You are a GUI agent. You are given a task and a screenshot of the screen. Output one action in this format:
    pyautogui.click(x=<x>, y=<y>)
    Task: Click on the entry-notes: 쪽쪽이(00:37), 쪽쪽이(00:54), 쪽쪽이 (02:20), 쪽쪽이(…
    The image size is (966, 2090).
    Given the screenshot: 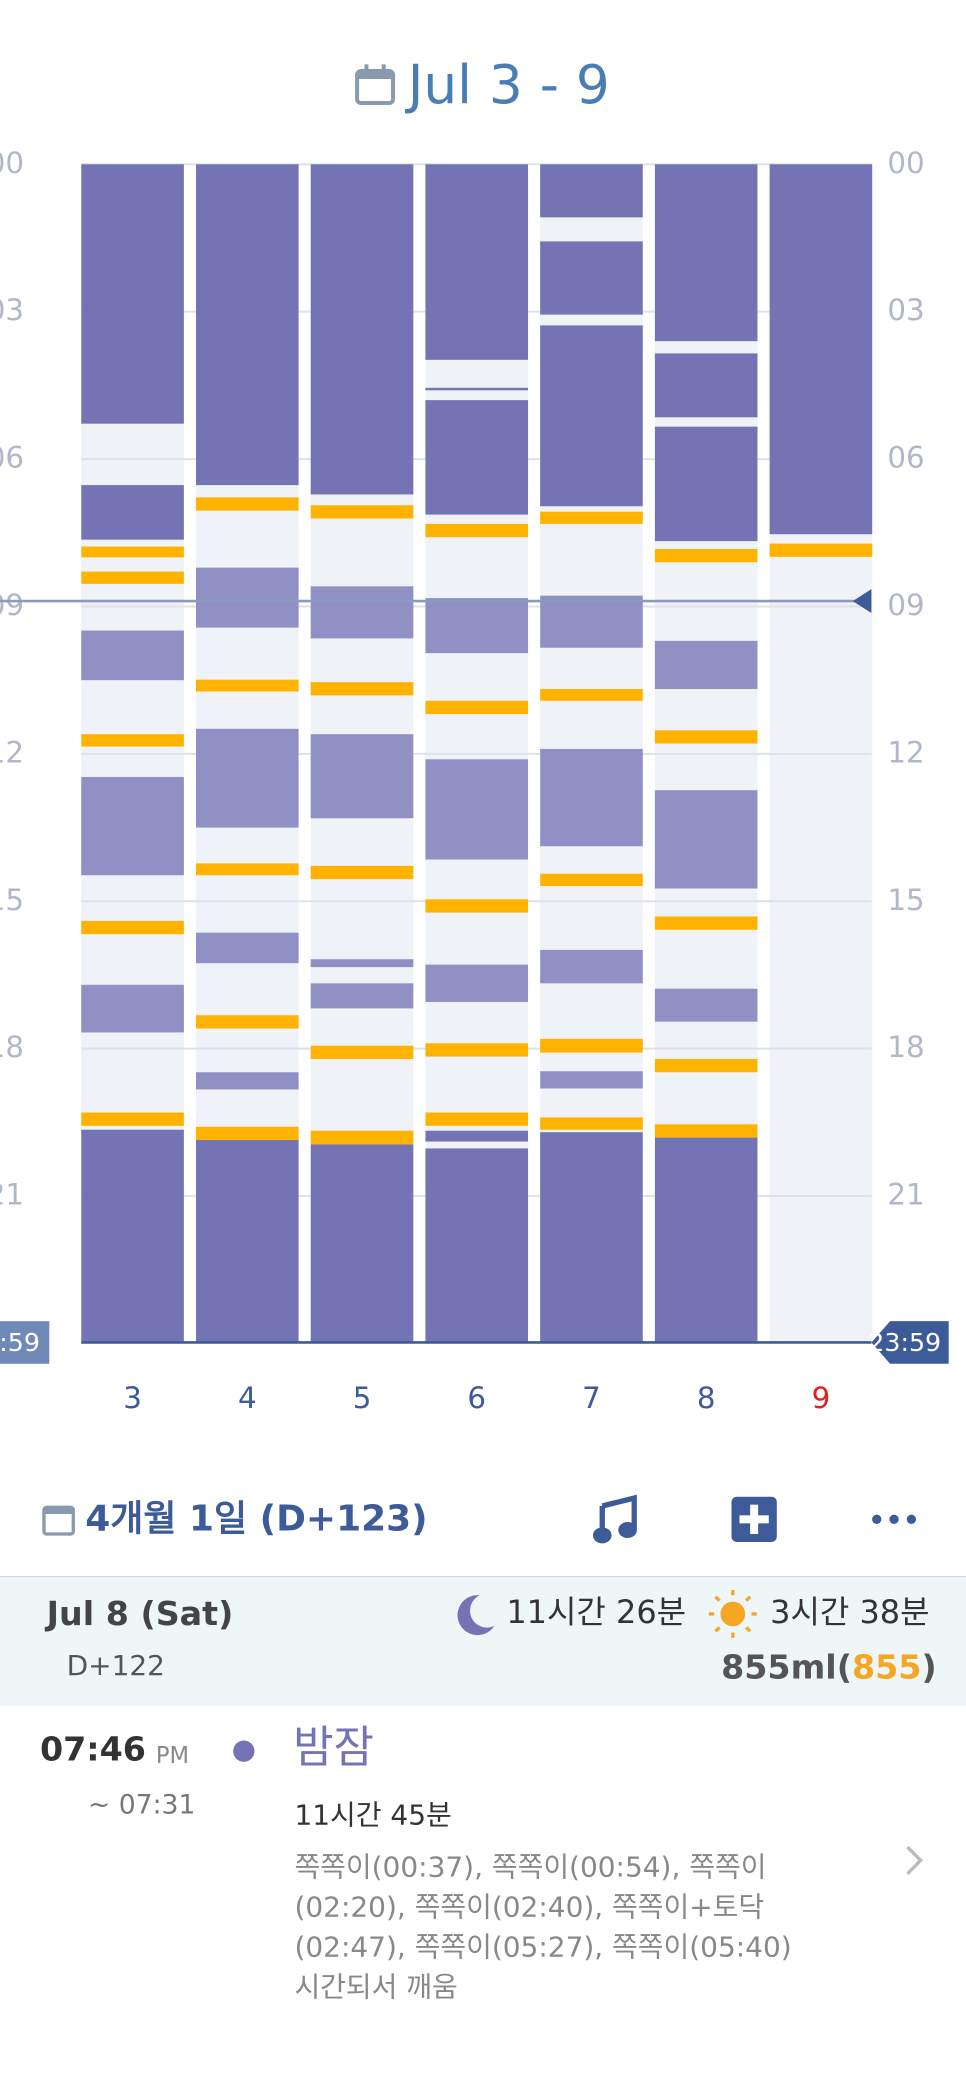 What is the action you would take?
    pyautogui.click(x=542, y=1926)
    